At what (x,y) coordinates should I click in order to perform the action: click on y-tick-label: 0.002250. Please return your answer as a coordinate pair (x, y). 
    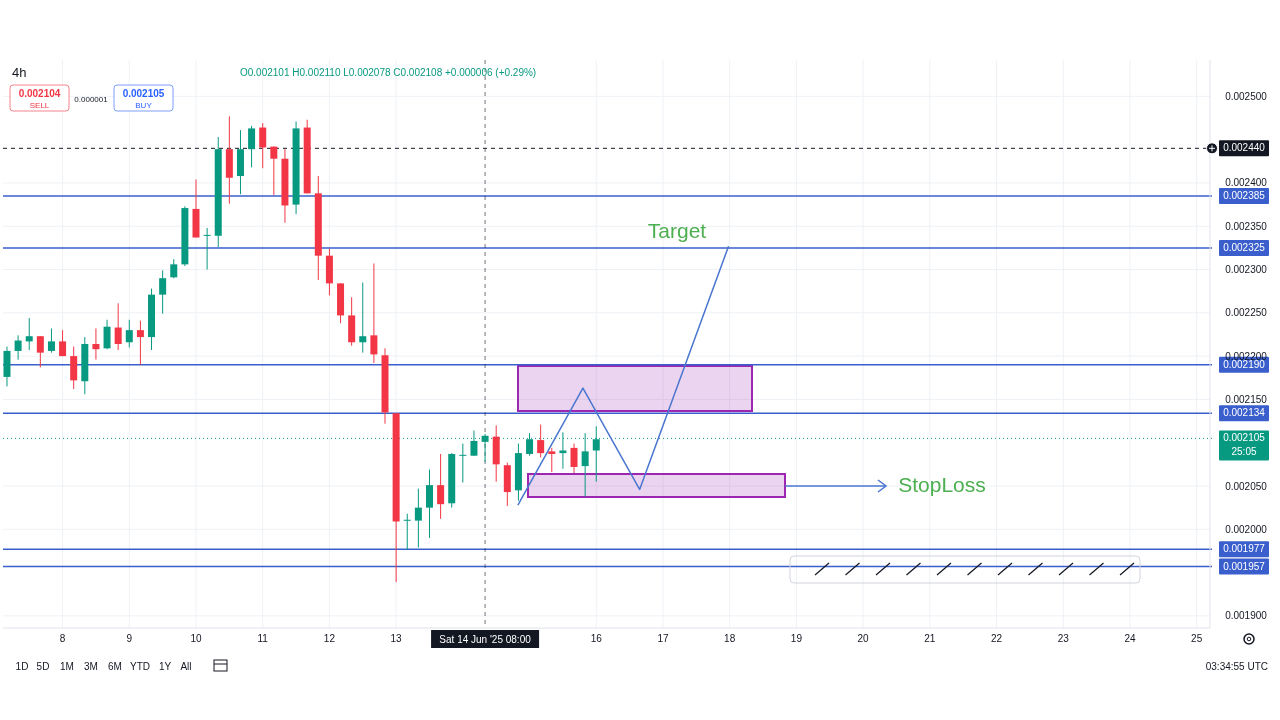
    Looking at the image, I should click on (1246, 313).